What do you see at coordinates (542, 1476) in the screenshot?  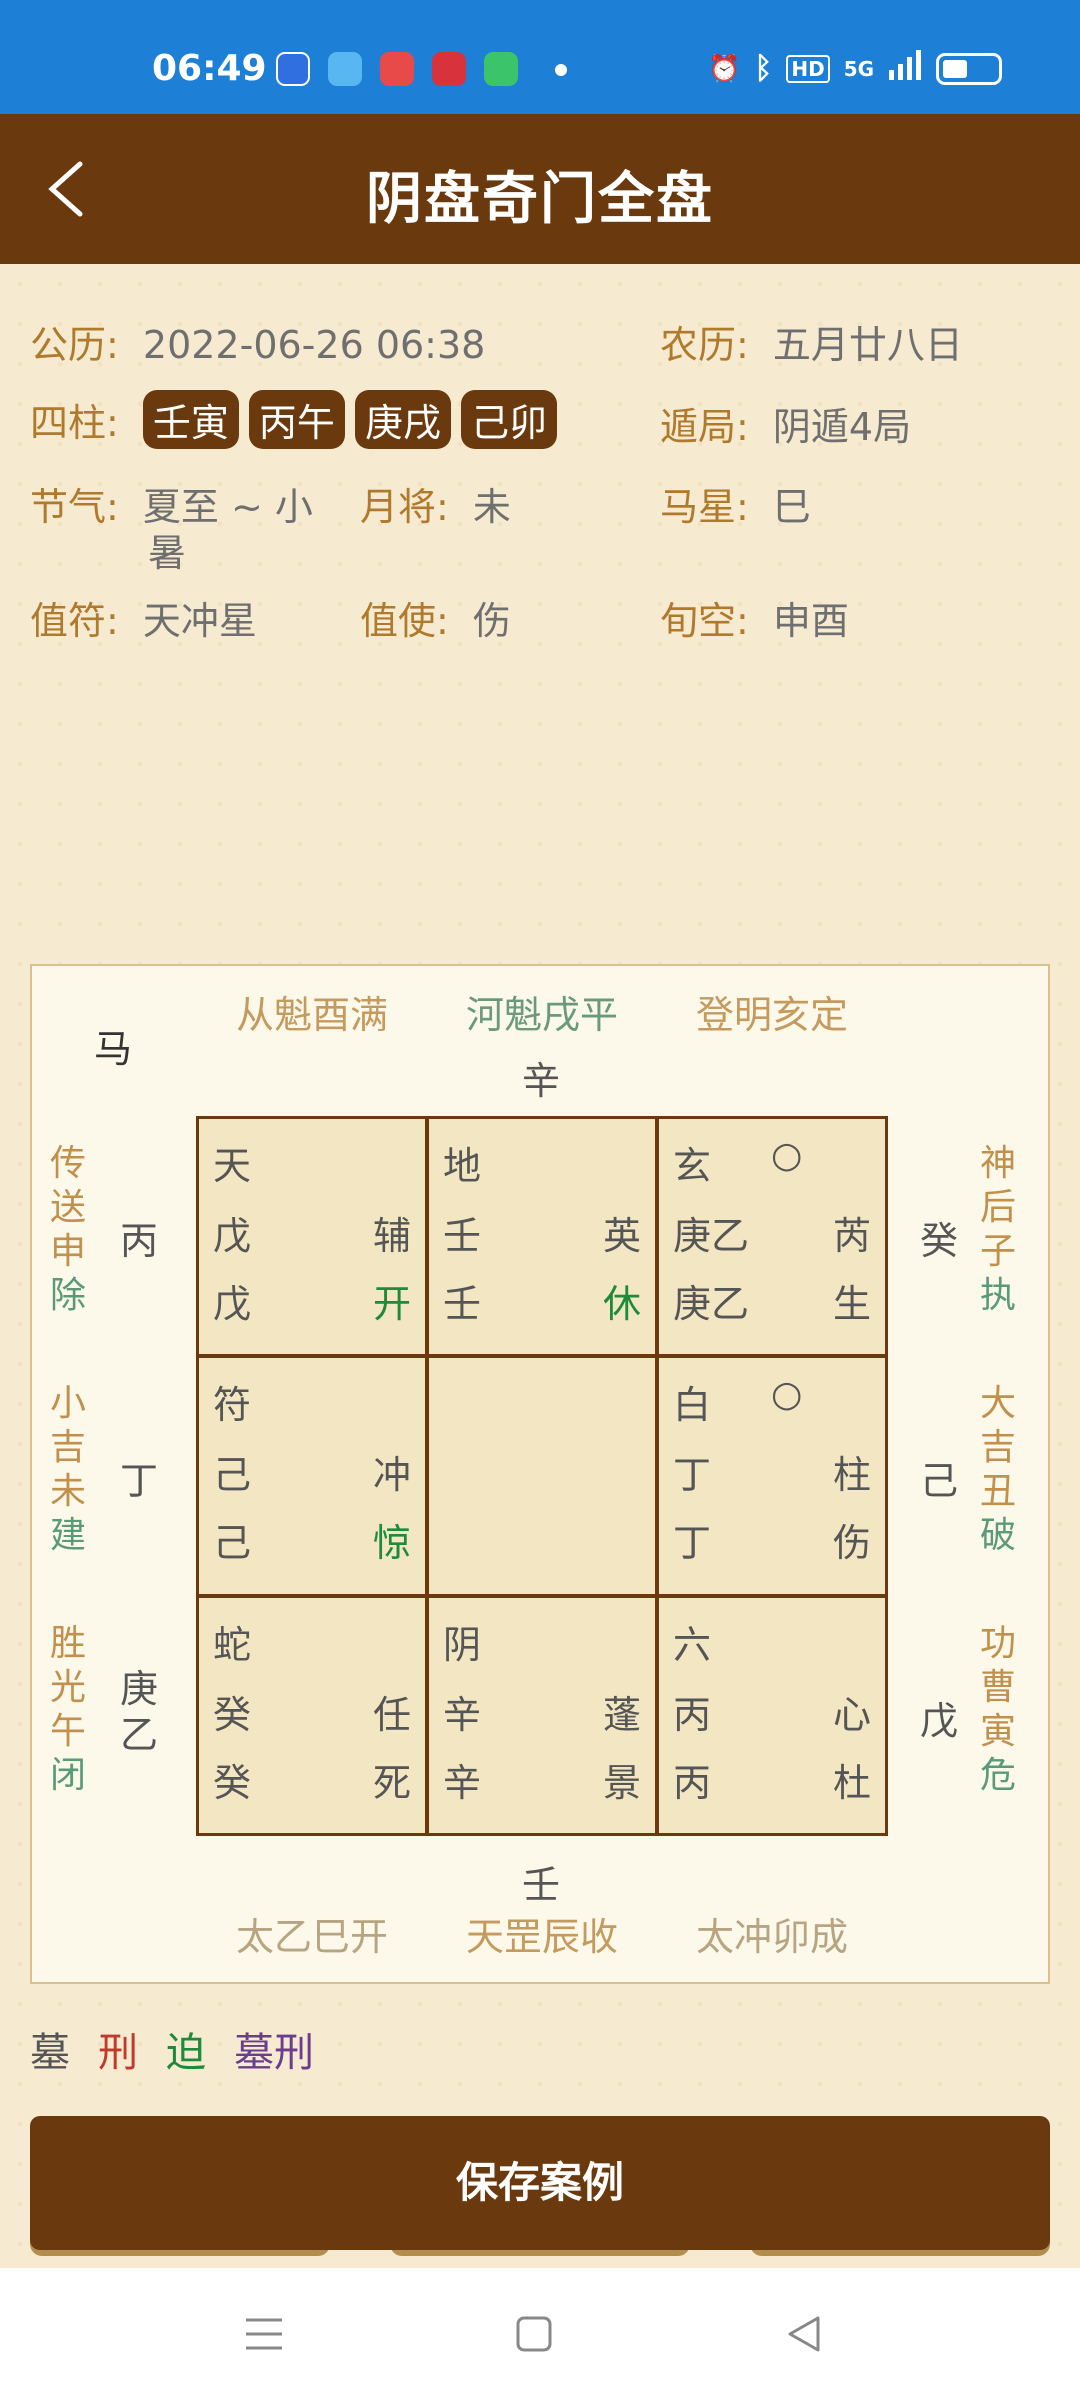 I see `palace-center` at bounding box center [542, 1476].